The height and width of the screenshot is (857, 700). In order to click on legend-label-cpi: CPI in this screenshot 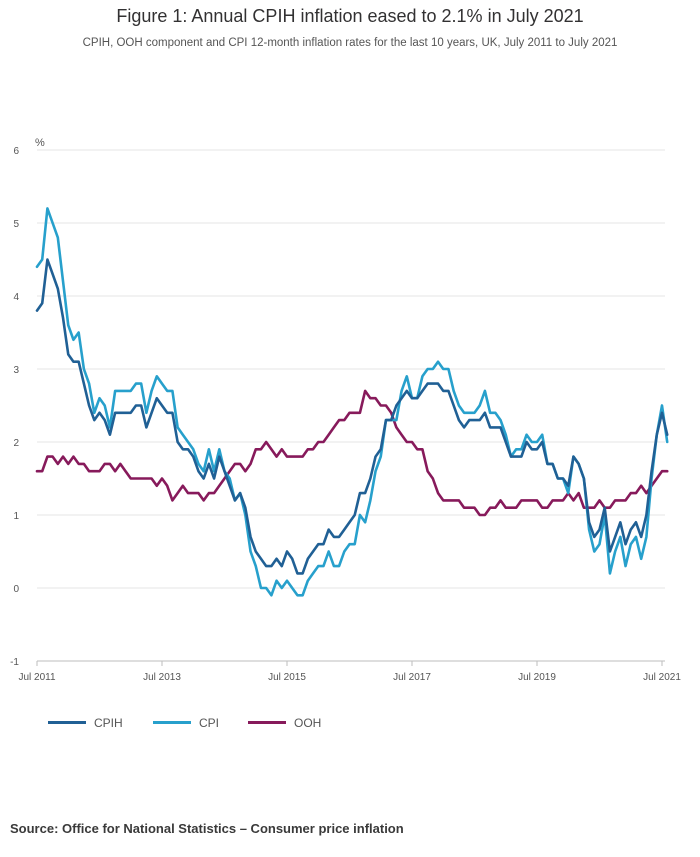, I will do `click(209, 723)`.